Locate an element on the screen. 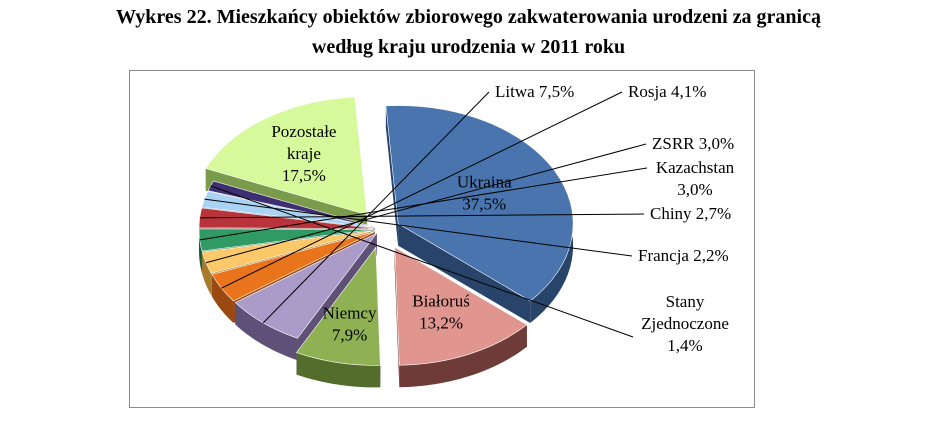  label-chiny: Chiny 2,7% is located at coordinates (690, 213).